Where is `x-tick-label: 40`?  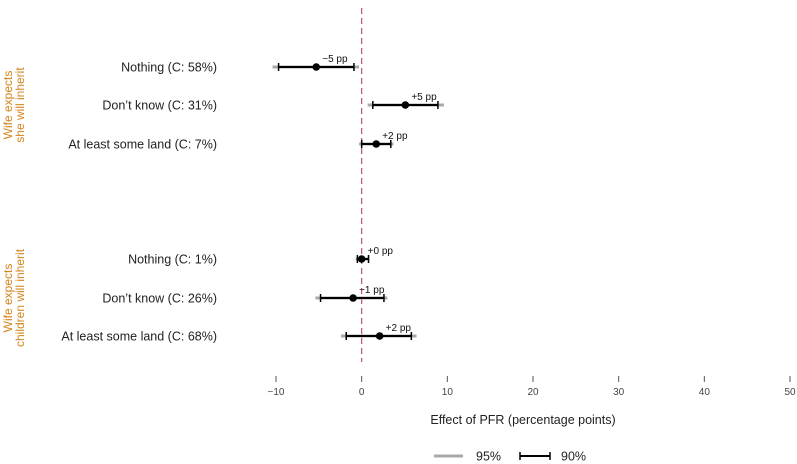 x-tick-label: 40 is located at coordinates (705, 392).